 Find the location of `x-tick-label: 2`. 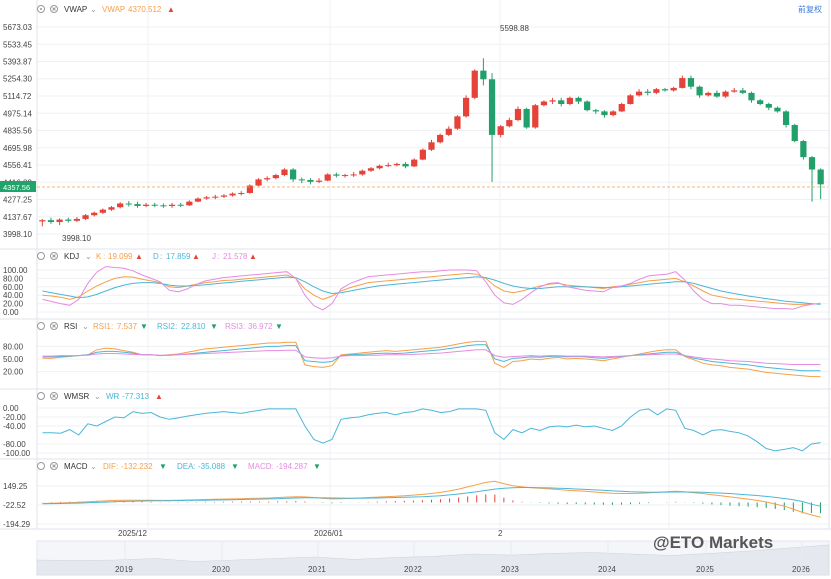

x-tick-label: 2 is located at coordinates (500, 533).